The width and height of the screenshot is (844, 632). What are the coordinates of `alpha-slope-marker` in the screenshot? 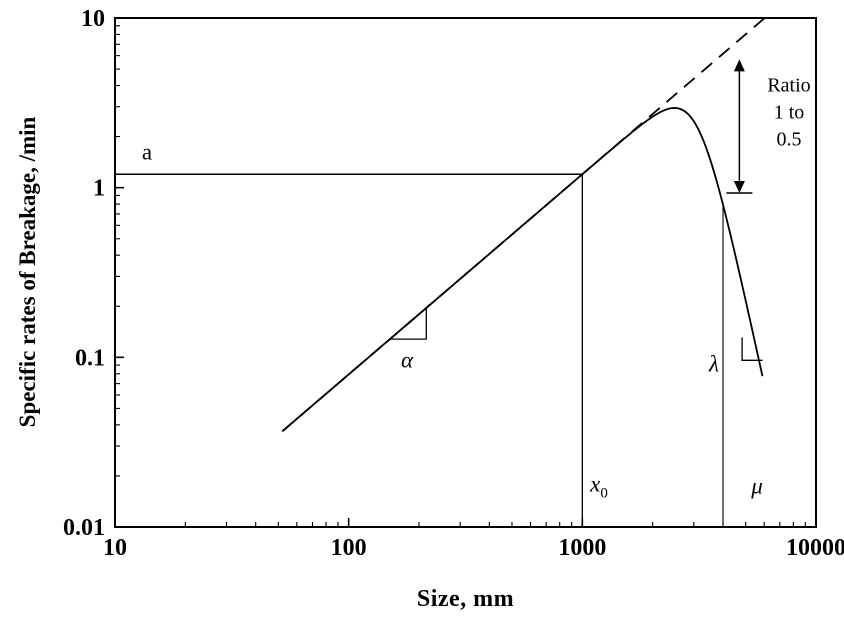 It's located at (408, 323).